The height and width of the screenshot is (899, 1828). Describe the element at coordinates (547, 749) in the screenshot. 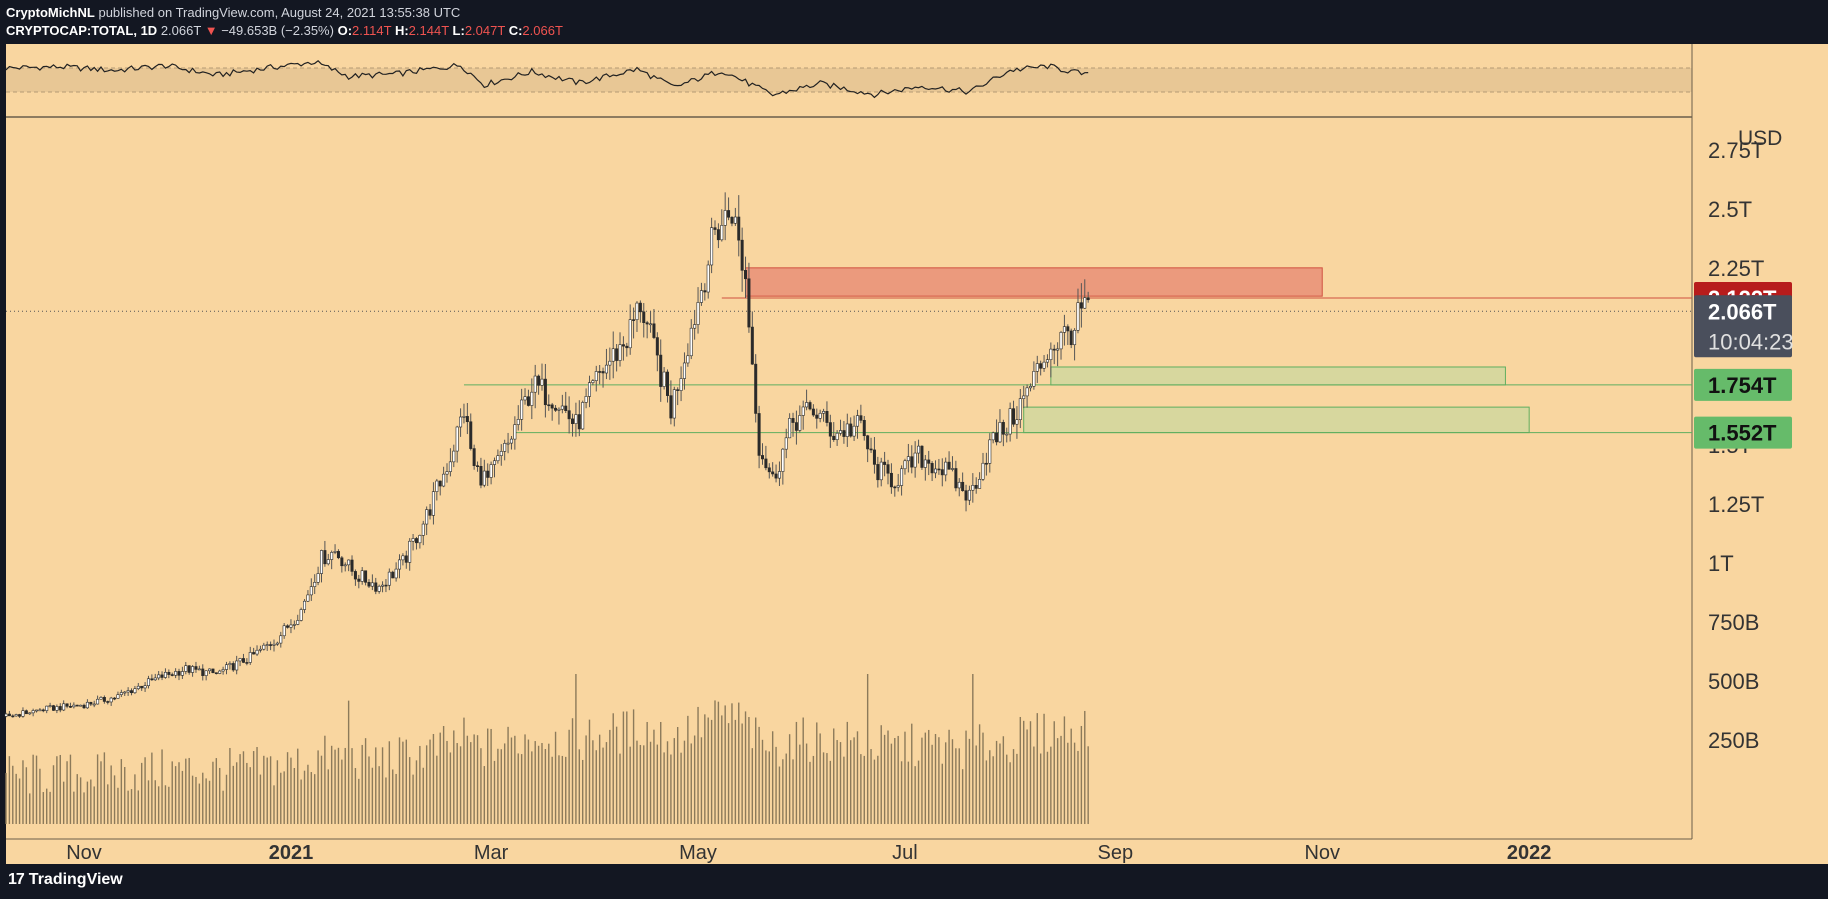

I see `volume-bars` at that location.